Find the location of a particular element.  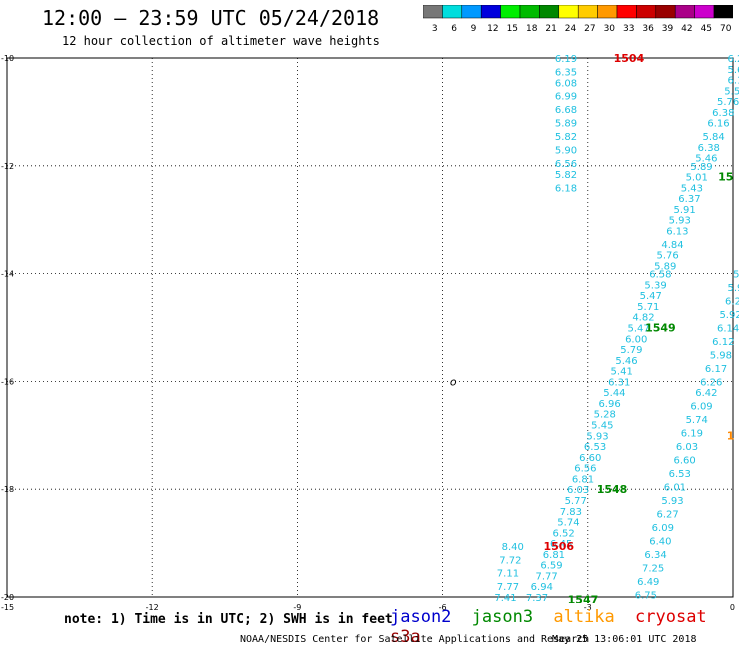

wave-height-value: 6.52 is located at coordinates (563, 533).